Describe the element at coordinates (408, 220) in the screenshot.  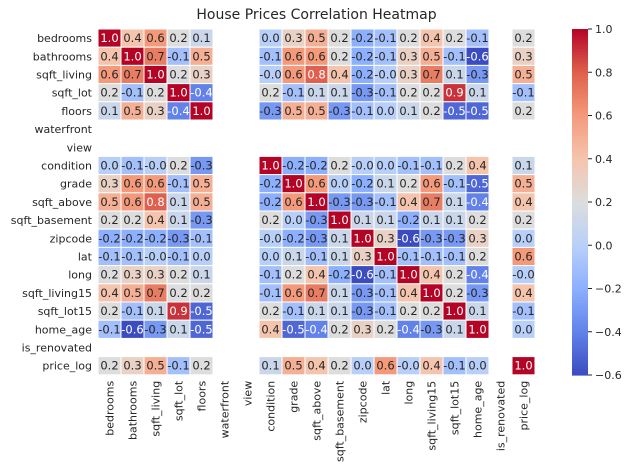
I see `cell-value-label: -0.2` at that location.